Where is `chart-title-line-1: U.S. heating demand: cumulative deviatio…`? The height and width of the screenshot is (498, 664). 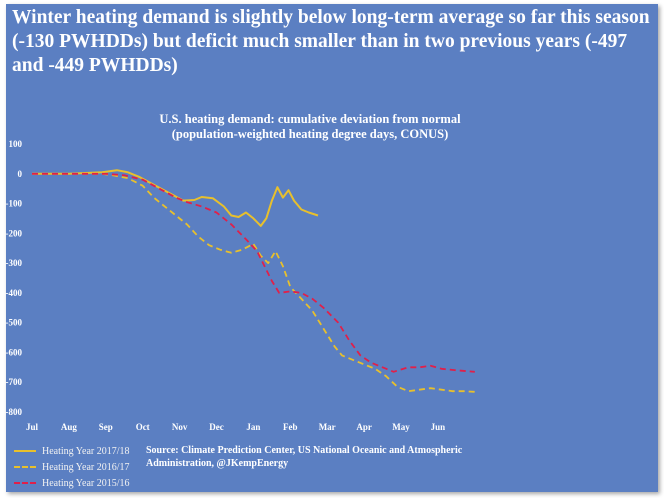
chart-title-line-1: U.S. heating demand: cumulative deviatio… is located at coordinates (310, 119).